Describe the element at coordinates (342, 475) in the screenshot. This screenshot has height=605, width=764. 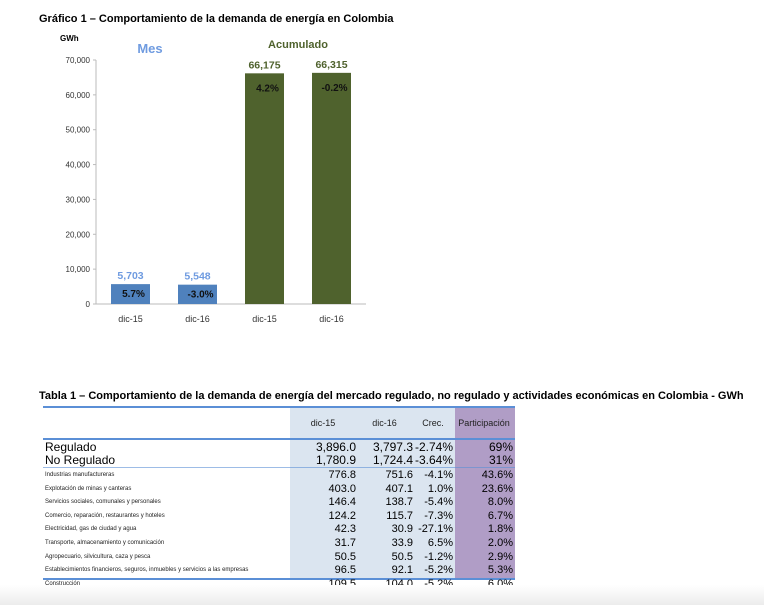
I see `cell-dic-15: 776.8` at that location.